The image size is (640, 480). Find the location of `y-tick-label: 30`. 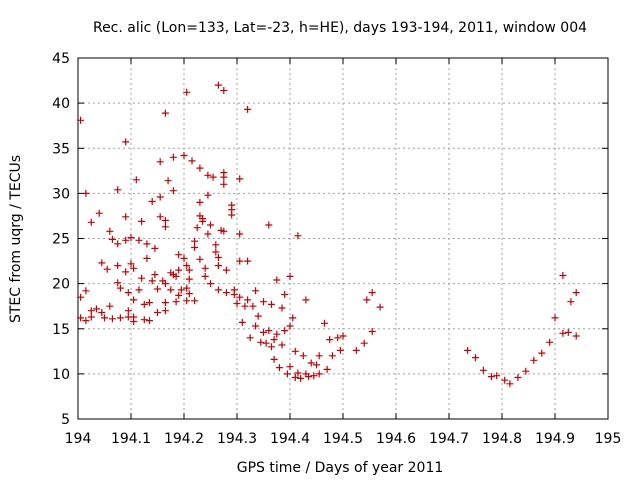

y-tick-label: 30 is located at coordinates (61, 194).